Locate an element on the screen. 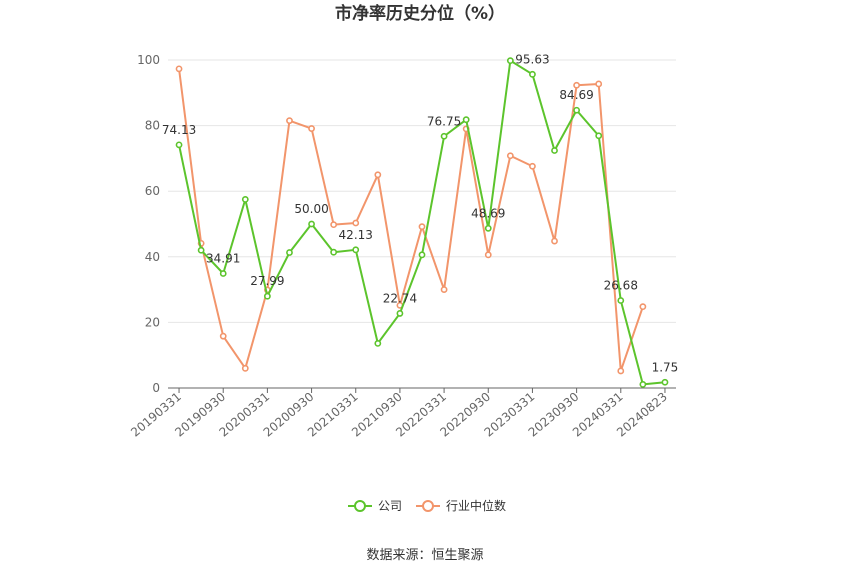  legend-label: 行业中位数 is located at coordinates (476, 505).